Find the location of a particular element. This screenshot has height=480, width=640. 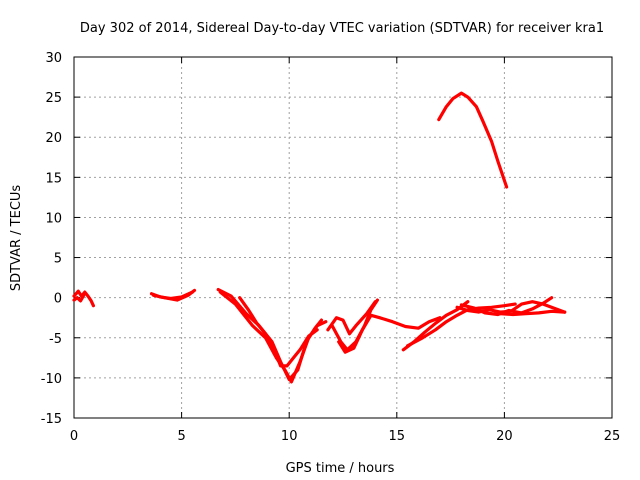

y-axis-label: SDTVAR / TECUs is located at coordinates (16, 238).